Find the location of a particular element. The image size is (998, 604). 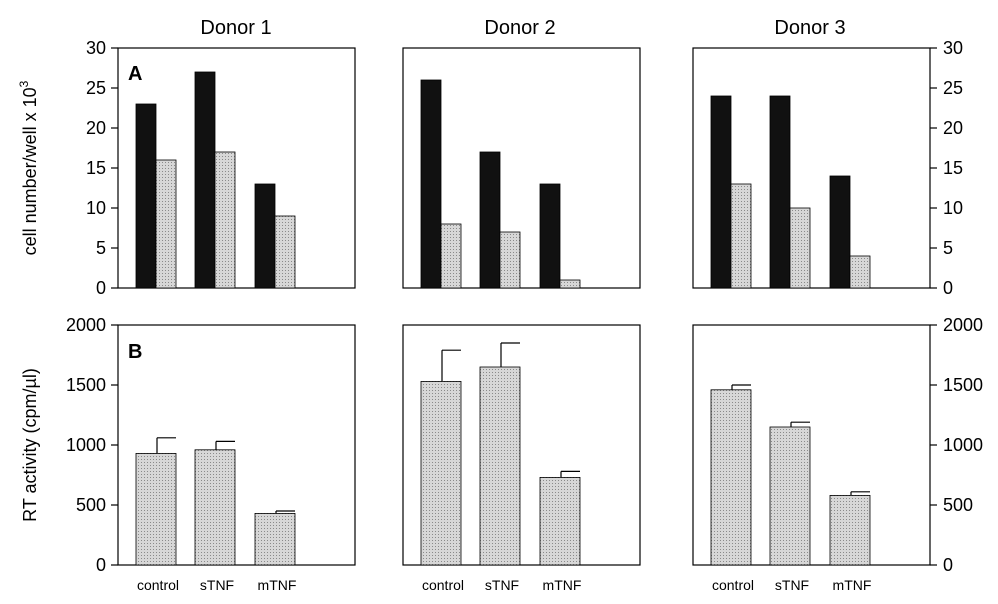

panel-a-right-tick-label: 20 is located at coordinates (953, 128).